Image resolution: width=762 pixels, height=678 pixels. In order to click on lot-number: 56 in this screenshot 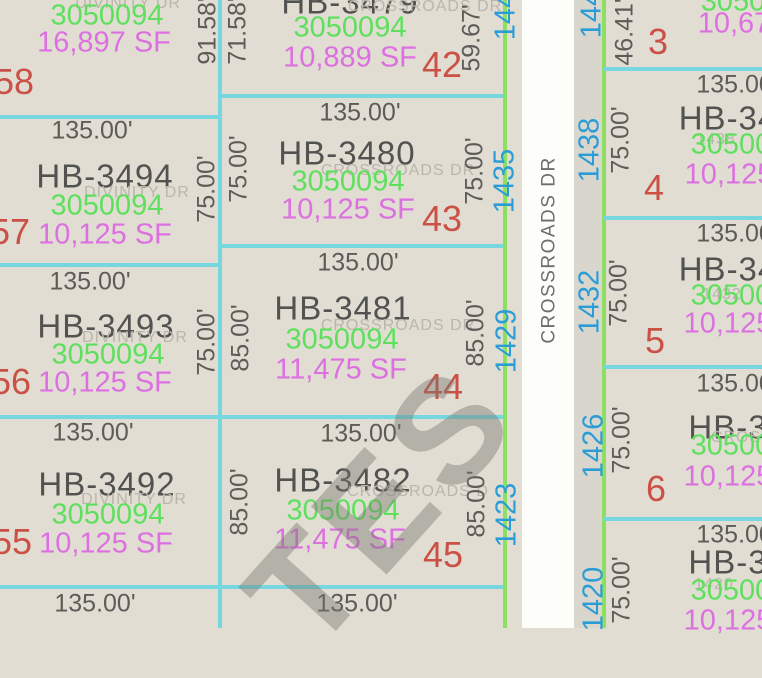, I will do `click(16, 381)`.